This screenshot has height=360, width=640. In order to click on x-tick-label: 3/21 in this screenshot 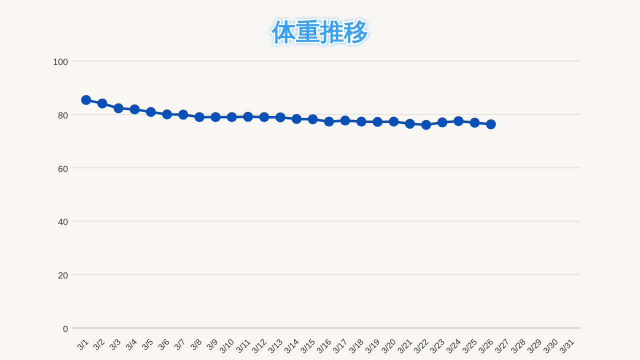, I will do `click(404, 346)`.